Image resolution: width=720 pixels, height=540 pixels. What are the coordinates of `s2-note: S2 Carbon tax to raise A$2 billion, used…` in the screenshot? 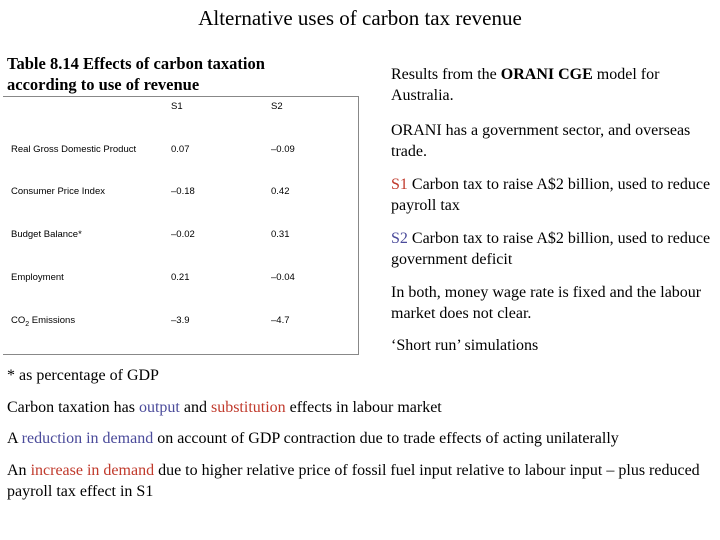 It's located at (551, 249).